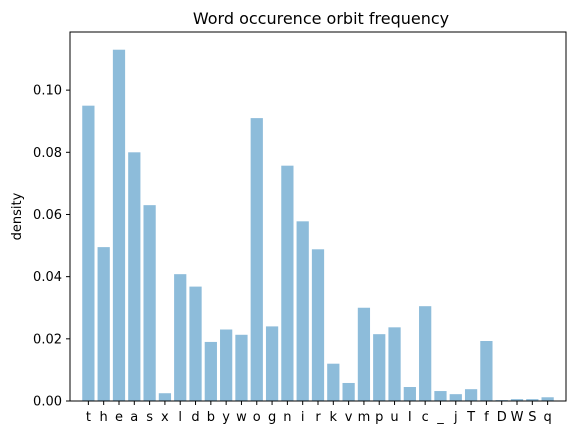 The image size is (576, 435). What do you see at coordinates (88, 417) in the screenshot?
I see `x-tick-label-0: t` at bounding box center [88, 417].